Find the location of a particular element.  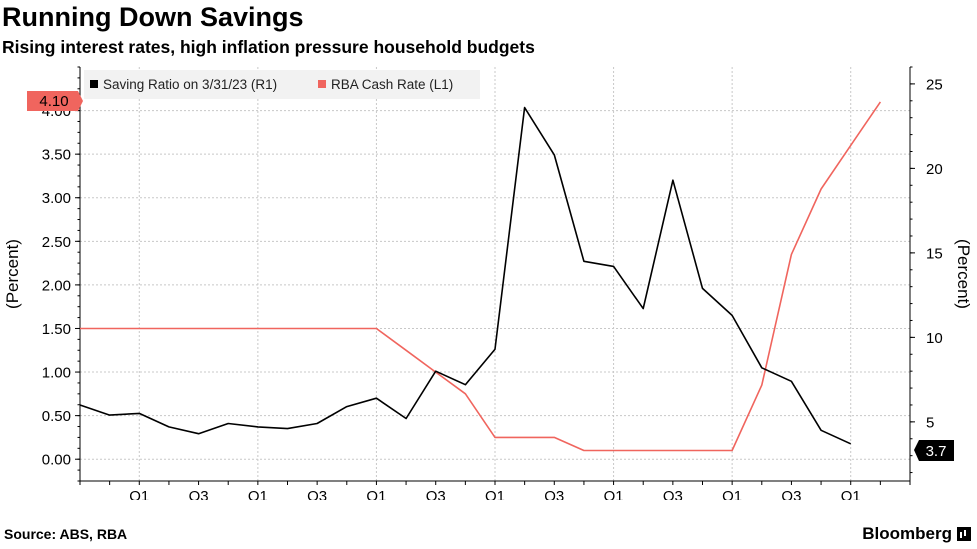

cash-rate-last-value: 4.10 is located at coordinates (53, 101).